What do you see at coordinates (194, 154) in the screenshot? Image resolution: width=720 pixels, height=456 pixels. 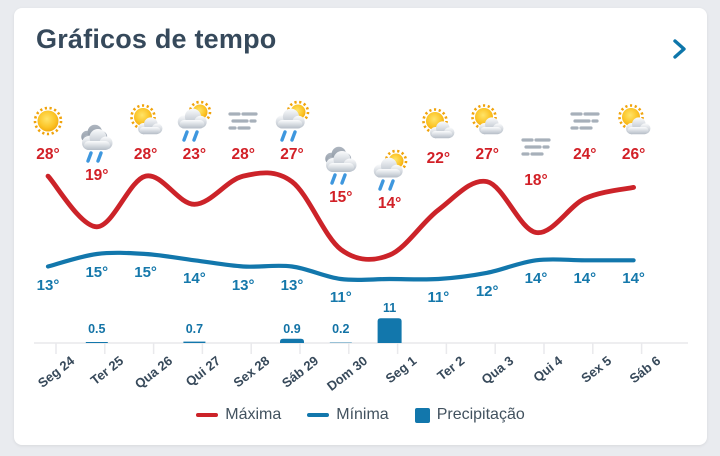 I see `max-temp-label: 23°` at bounding box center [194, 154].